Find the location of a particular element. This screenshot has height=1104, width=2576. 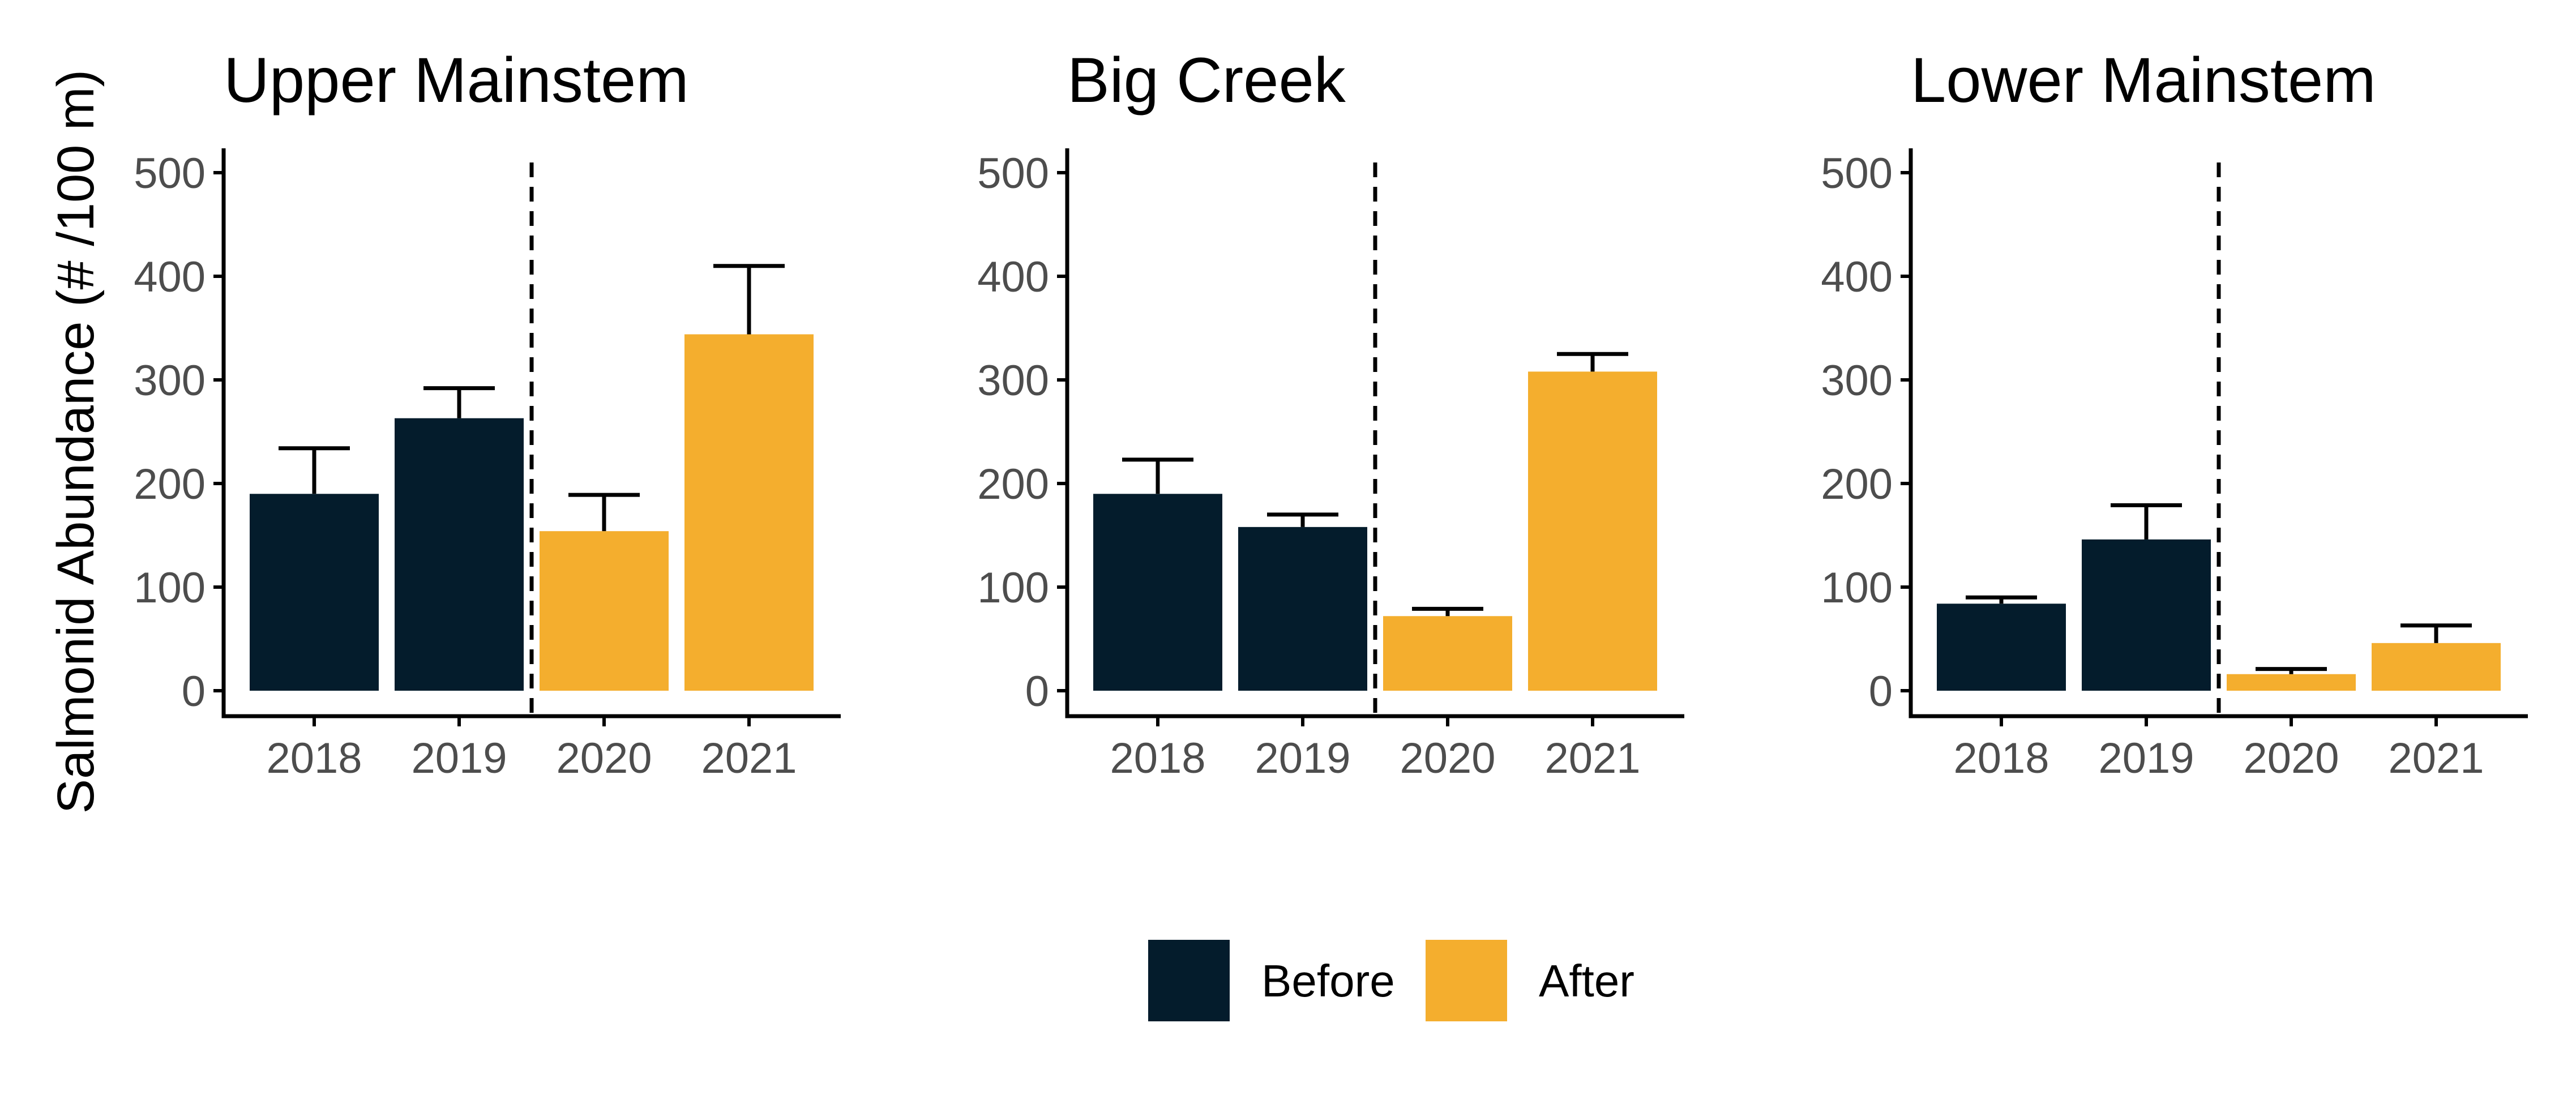

panel-title: Big Creek is located at coordinates (1206, 80).